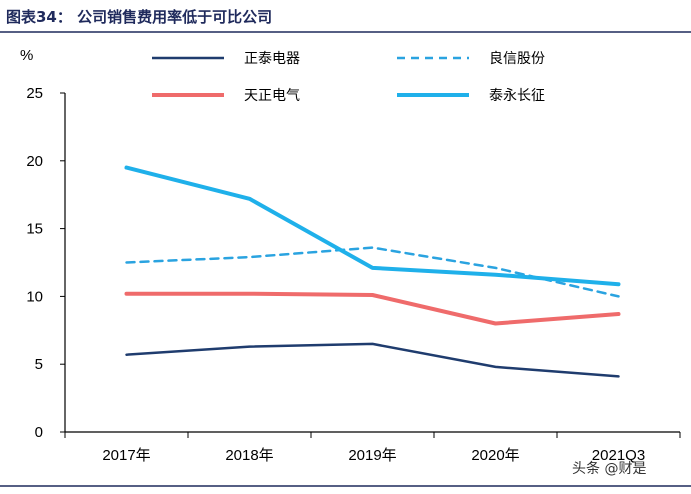  Describe the element at coordinates (249, 455) in the screenshot. I see `x-tick-label: 2018年` at that location.